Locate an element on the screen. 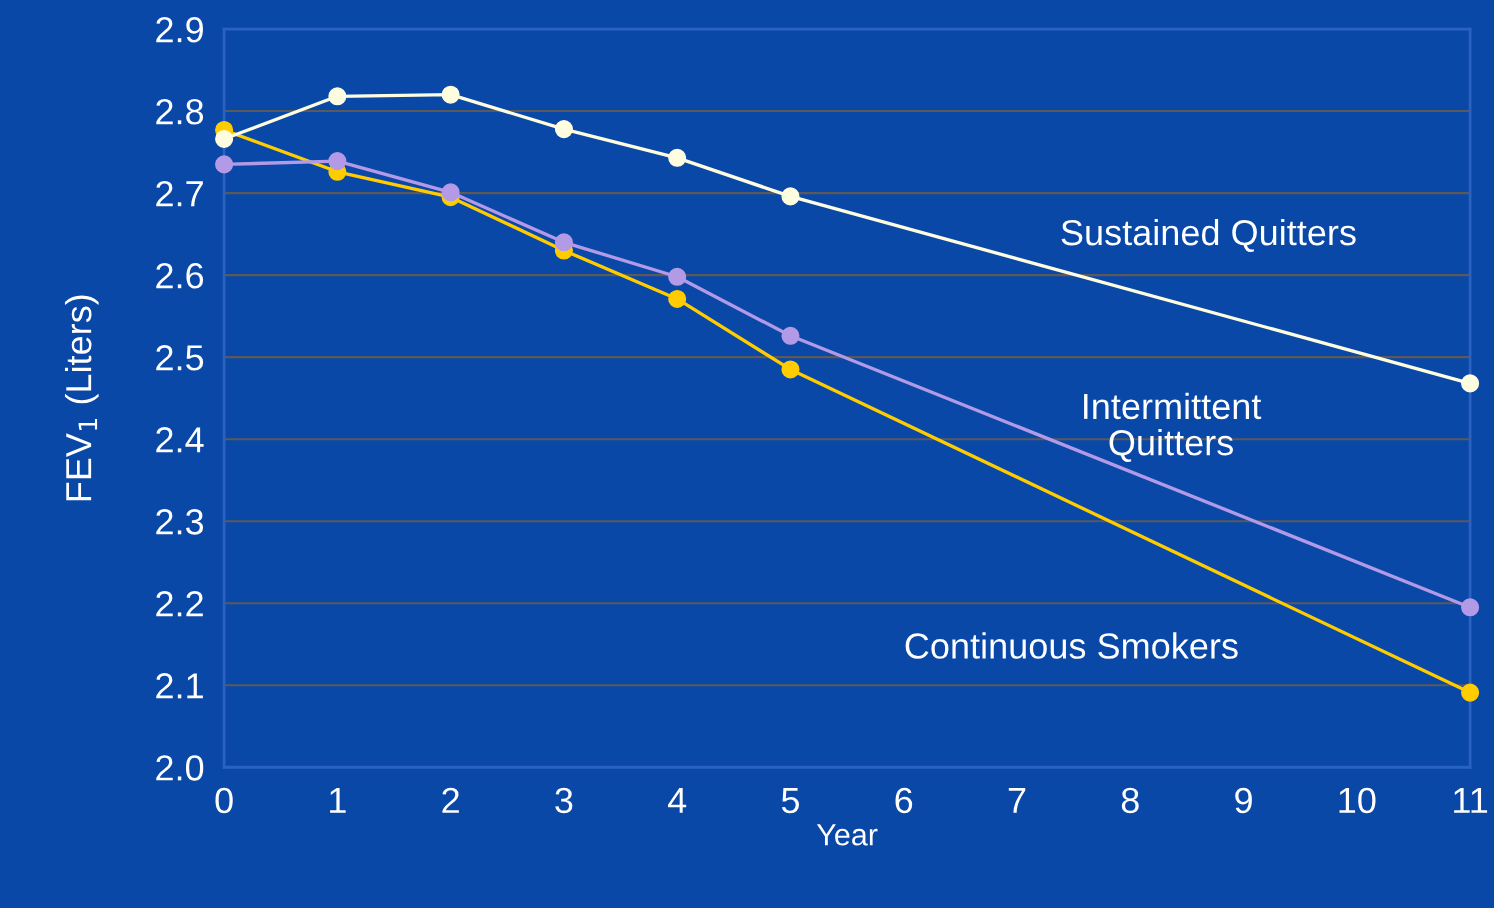 This screenshot has height=908, width=1494. y-tick-label: 2.8 is located at coordinates (180, 111).